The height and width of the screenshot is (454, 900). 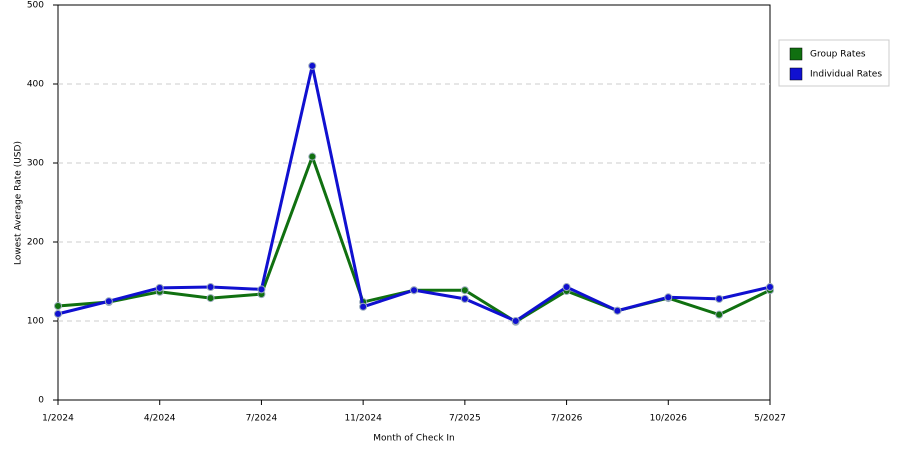 I want to click on y-tick-label: 500, so click(x=35, y=6).